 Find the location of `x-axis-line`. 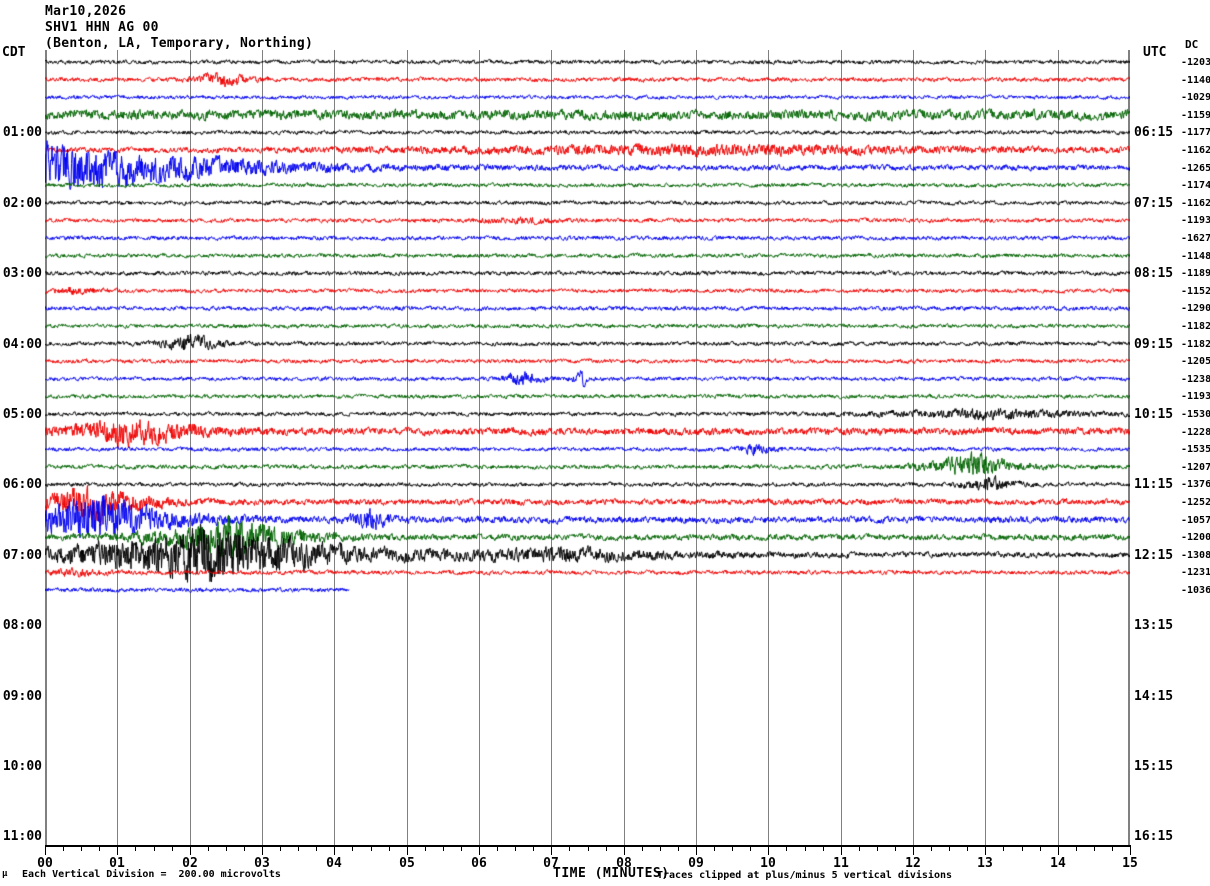

x-axis-line is located at coordinates (587, 846).